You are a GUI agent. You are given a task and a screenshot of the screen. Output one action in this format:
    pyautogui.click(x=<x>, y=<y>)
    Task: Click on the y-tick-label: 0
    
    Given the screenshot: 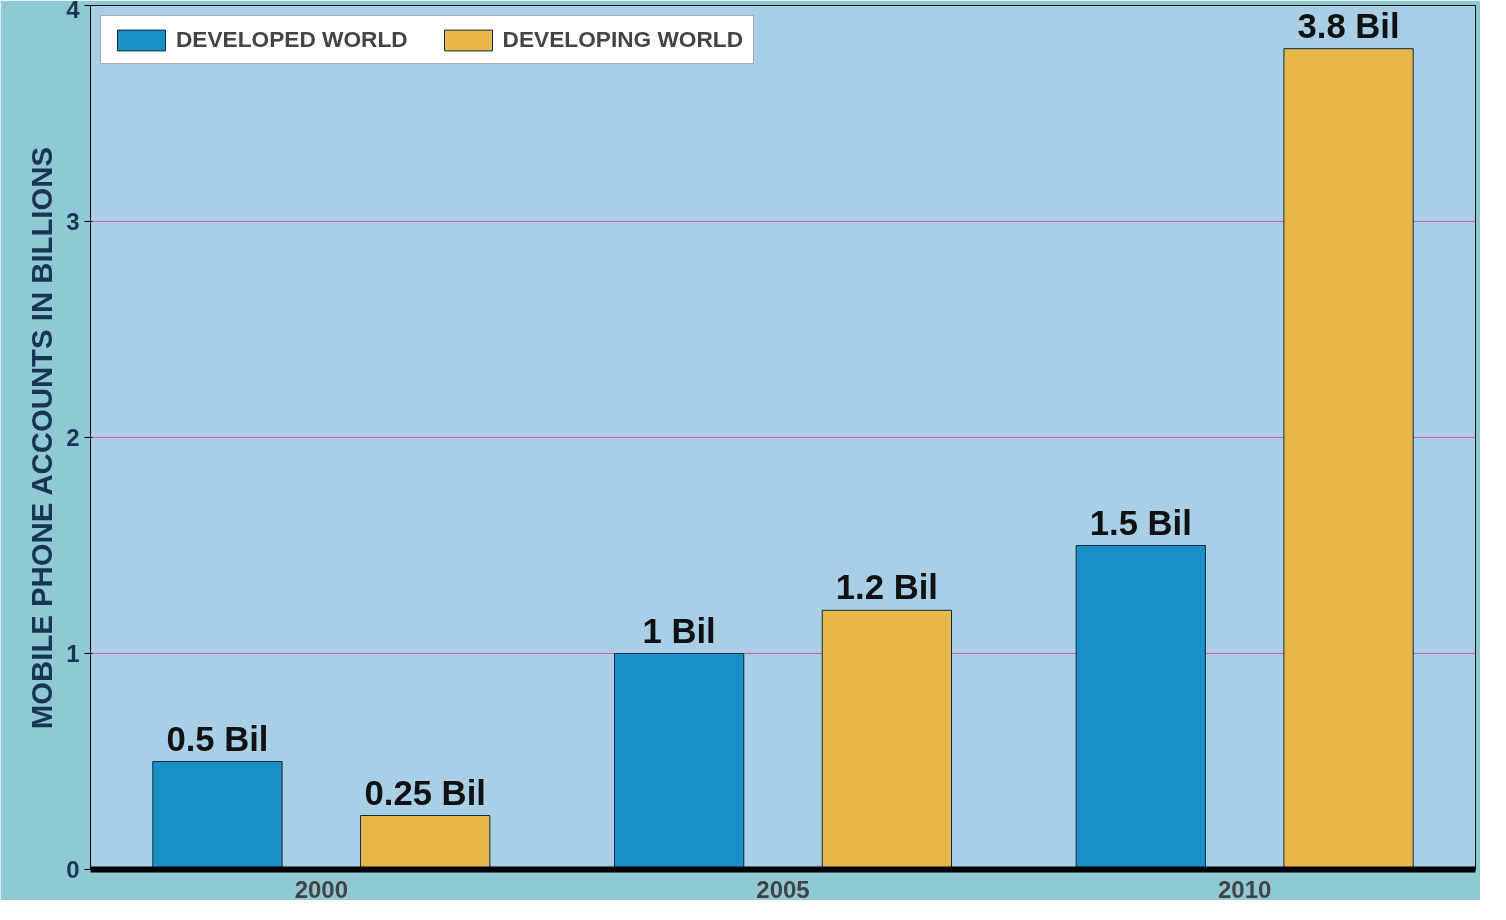 What is the action you would take?
    pyautogui.click(x=73, y=869)
    